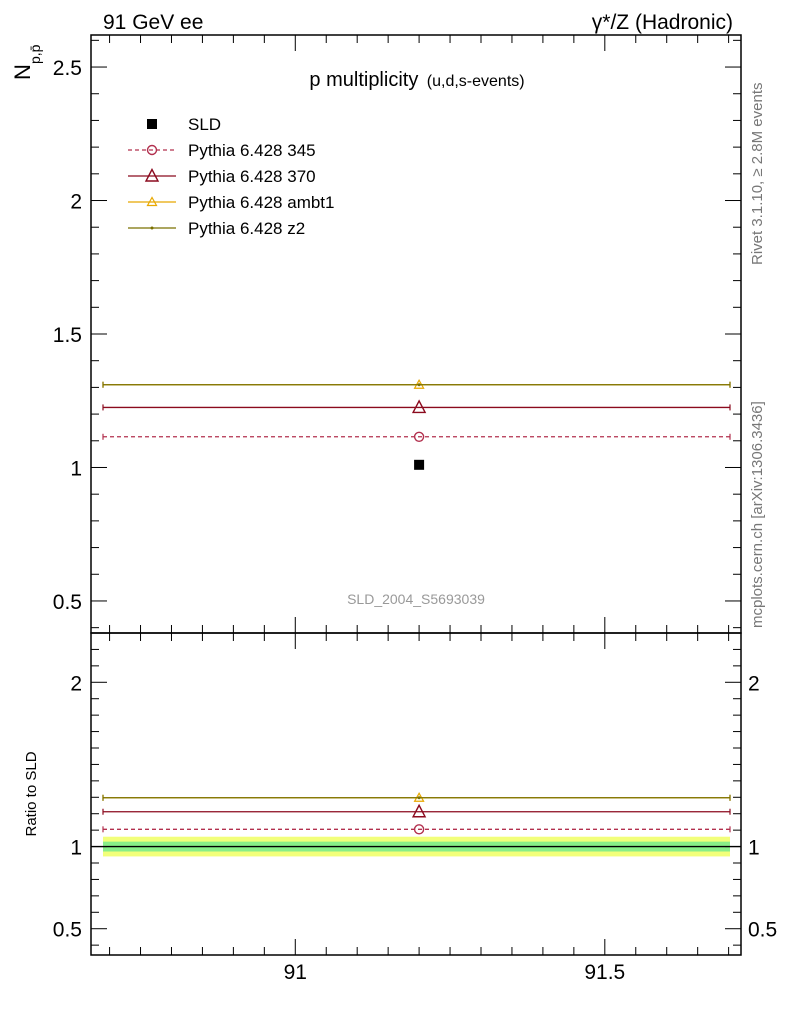 The width and height of the screenshot is (786, 1024). I want to click on legend-pythia-6-428-370: Pythia 6.428 370, so click(222, 176).